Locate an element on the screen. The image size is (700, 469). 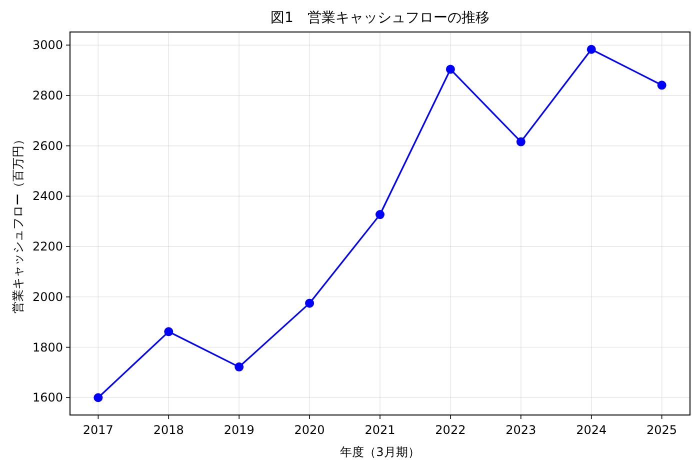
x-tick-label: 2021 is located at coordinates (380, 430).